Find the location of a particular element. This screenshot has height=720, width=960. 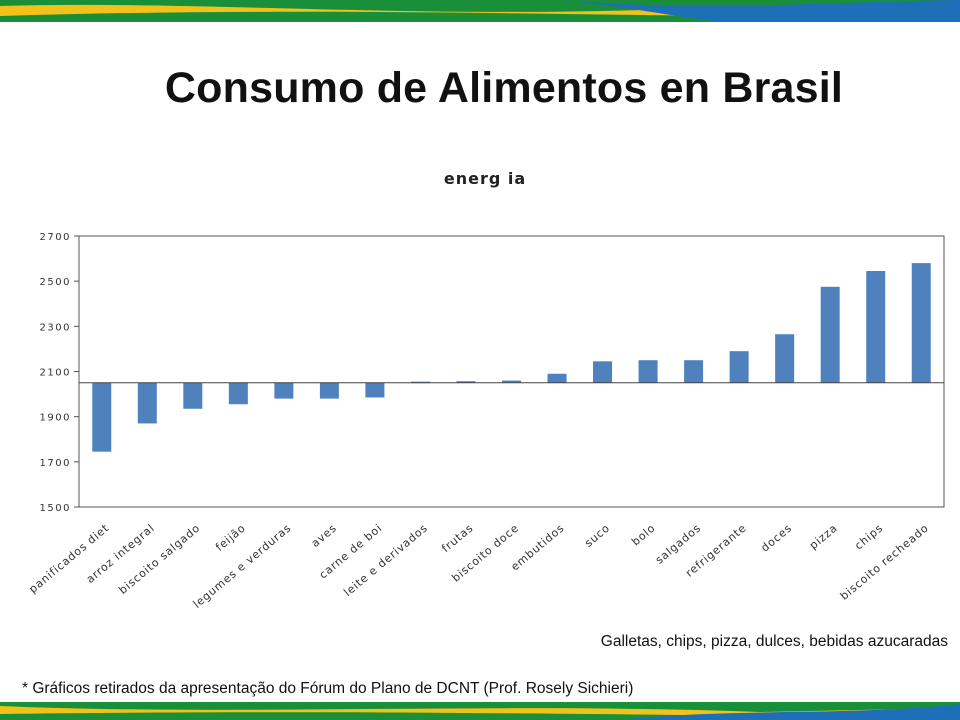

bar-biscoito-salgado is located at coordinates (193, 395).